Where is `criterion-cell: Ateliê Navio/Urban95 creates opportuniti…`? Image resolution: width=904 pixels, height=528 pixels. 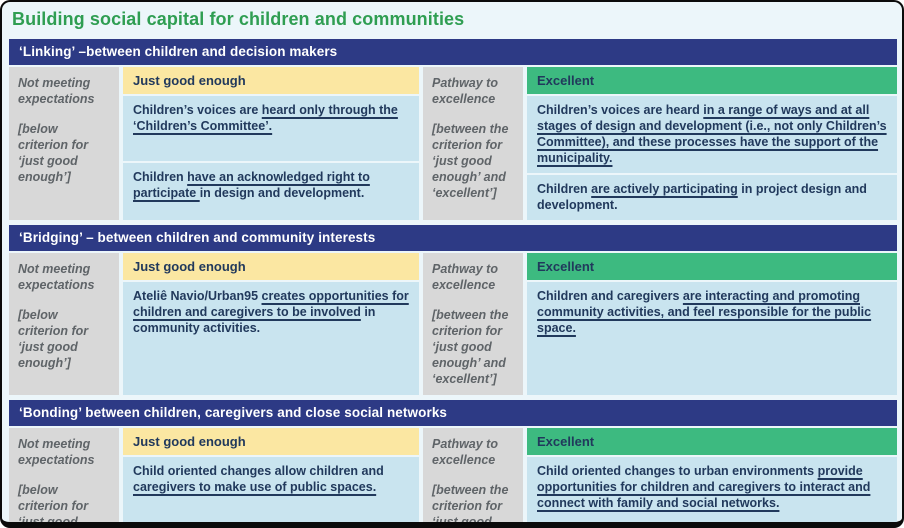
criterion-cell: Ateliê Navio/Urban95 creates opportuniti… is located at coordinates (271, 338).